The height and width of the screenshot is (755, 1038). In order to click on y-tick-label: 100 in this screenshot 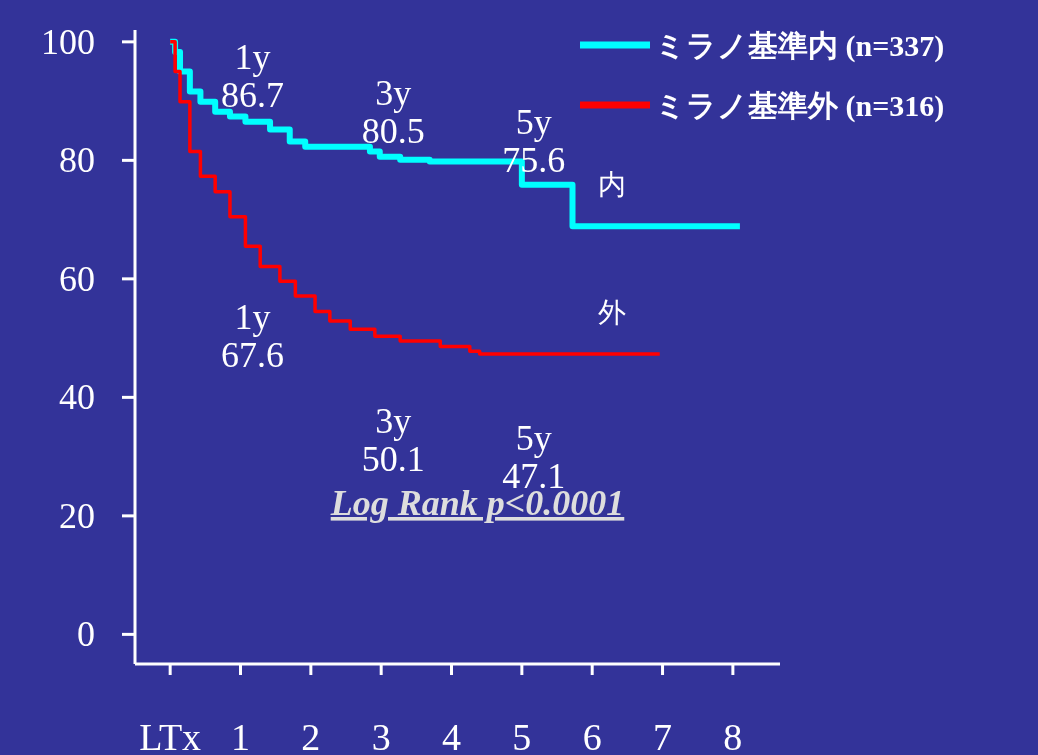, I will do `click(68, 41)`.